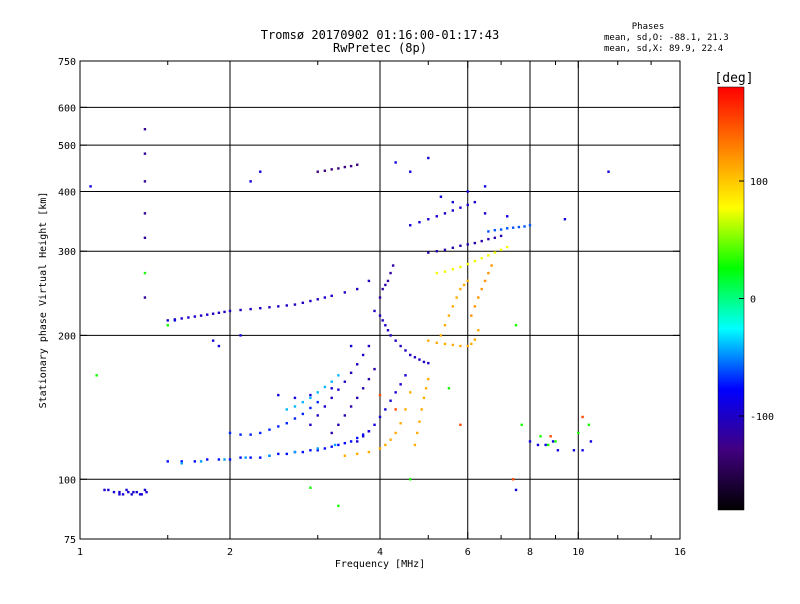 The width and height of the screenshot is (800, 604). I want to click on x-tick-label: 1, so click(80, 552).